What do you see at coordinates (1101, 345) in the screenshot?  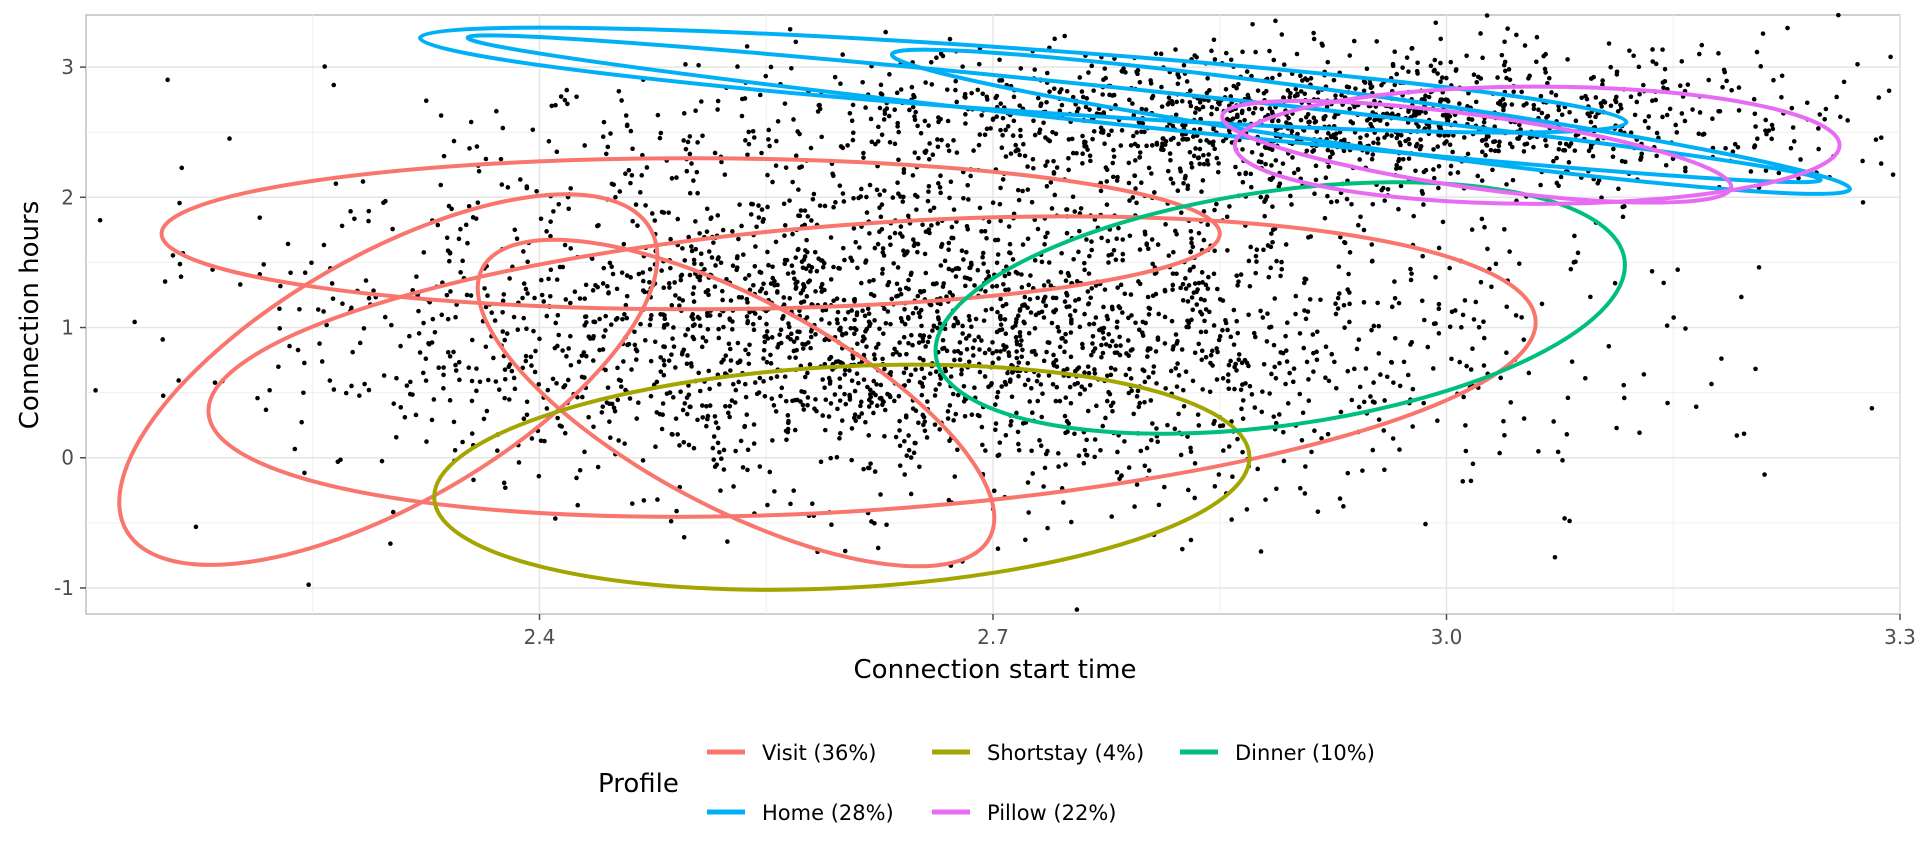 I see `data-point-0-2030` at bounding box center [1101, 345].